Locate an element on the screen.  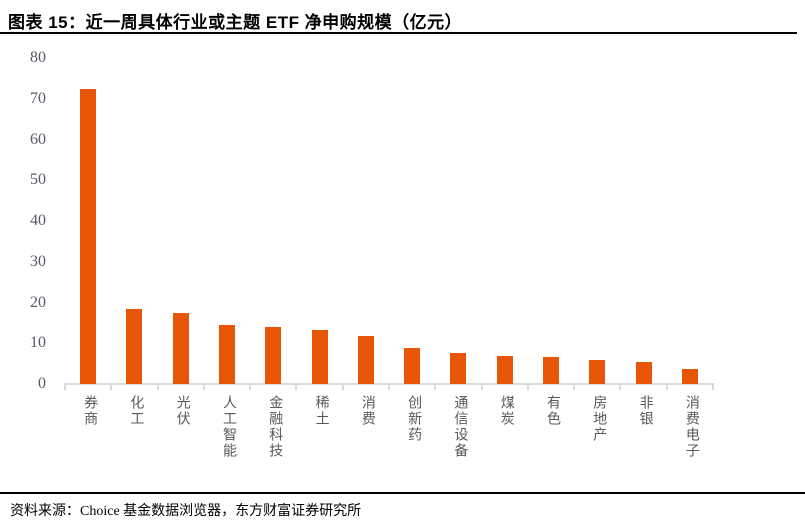
x-category-label: 金融科技 is located at coordinates (275, 427).